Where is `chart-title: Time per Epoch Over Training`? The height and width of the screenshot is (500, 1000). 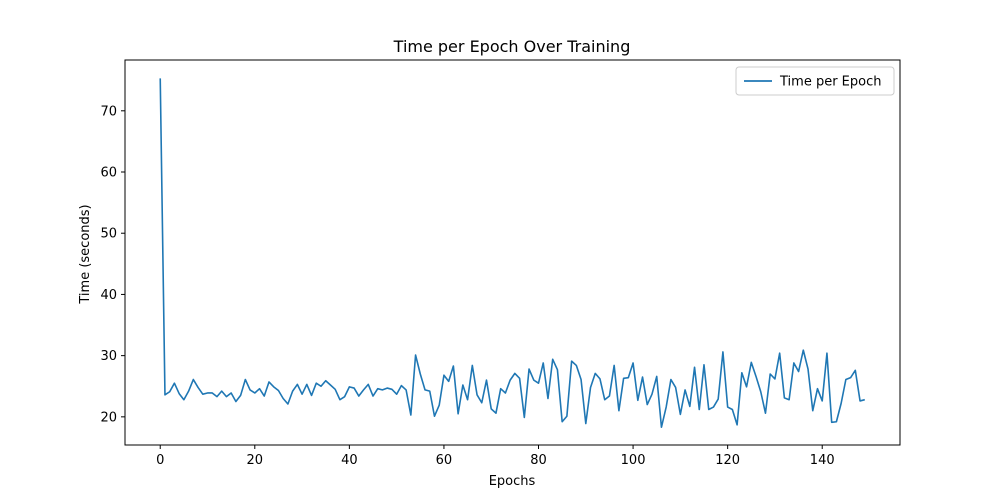
chart-title: Time per Epoch Over Training is located at coordinates (512, 46).